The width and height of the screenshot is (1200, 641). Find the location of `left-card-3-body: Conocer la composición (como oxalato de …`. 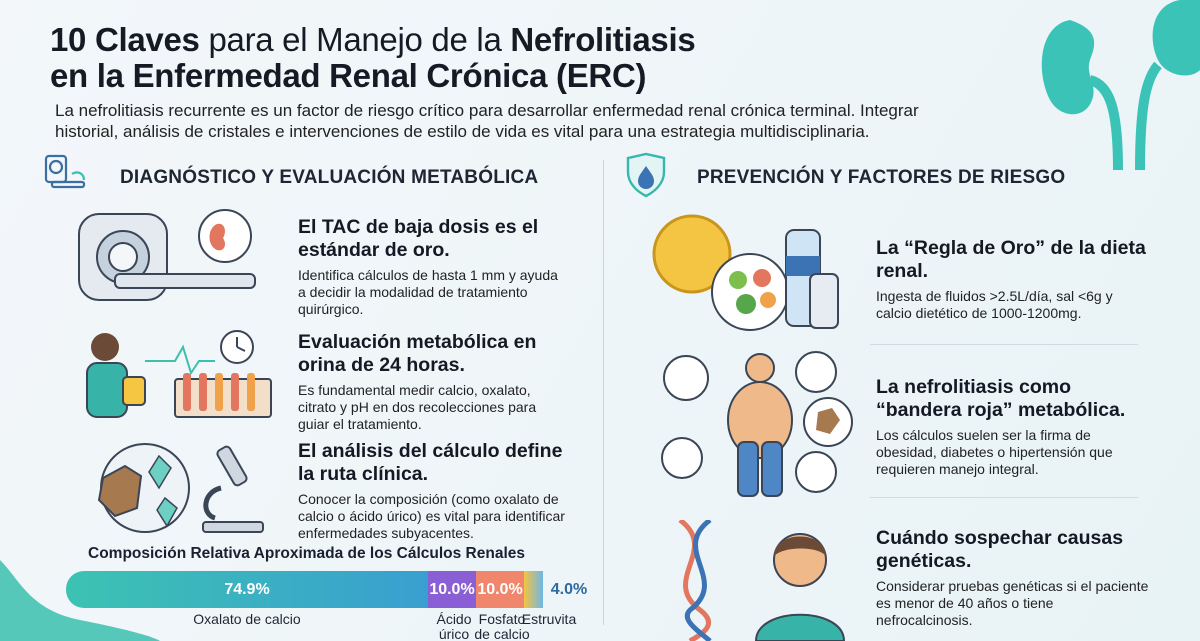

left-card-3-body: Conocer la composición (como oxalato de … is located at coordinates (431, 516).